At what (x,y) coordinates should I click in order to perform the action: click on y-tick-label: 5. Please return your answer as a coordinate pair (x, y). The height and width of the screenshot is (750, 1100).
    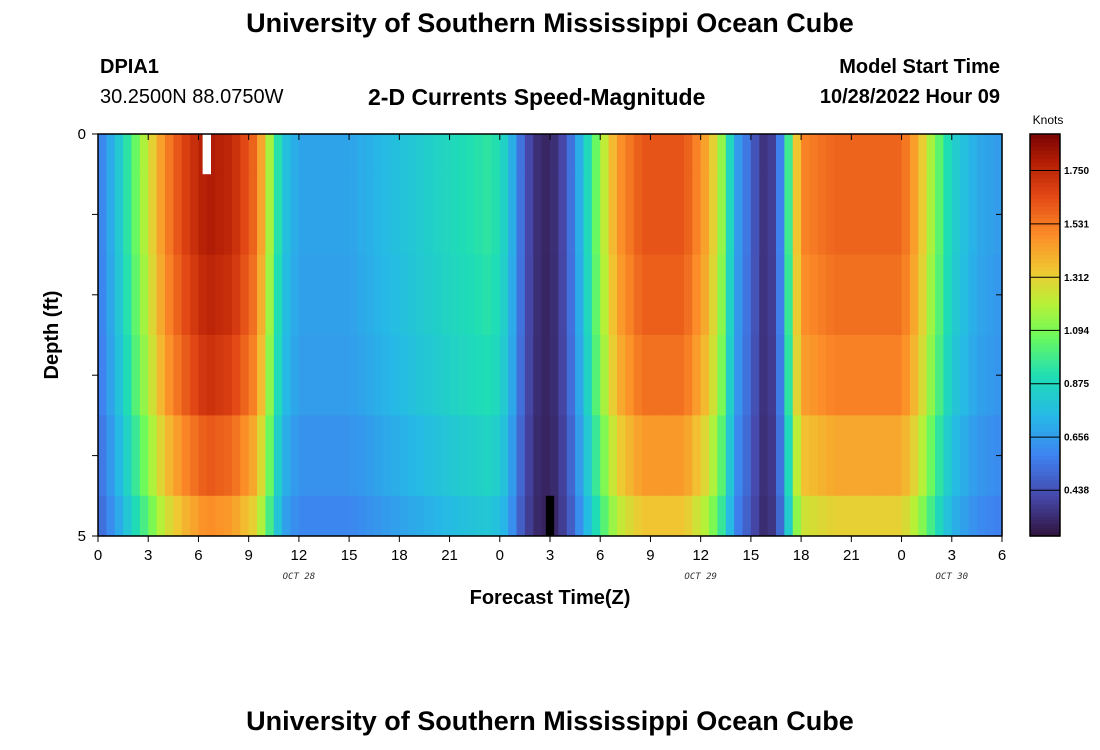
    Looking at the image, I should click on (82, 536).